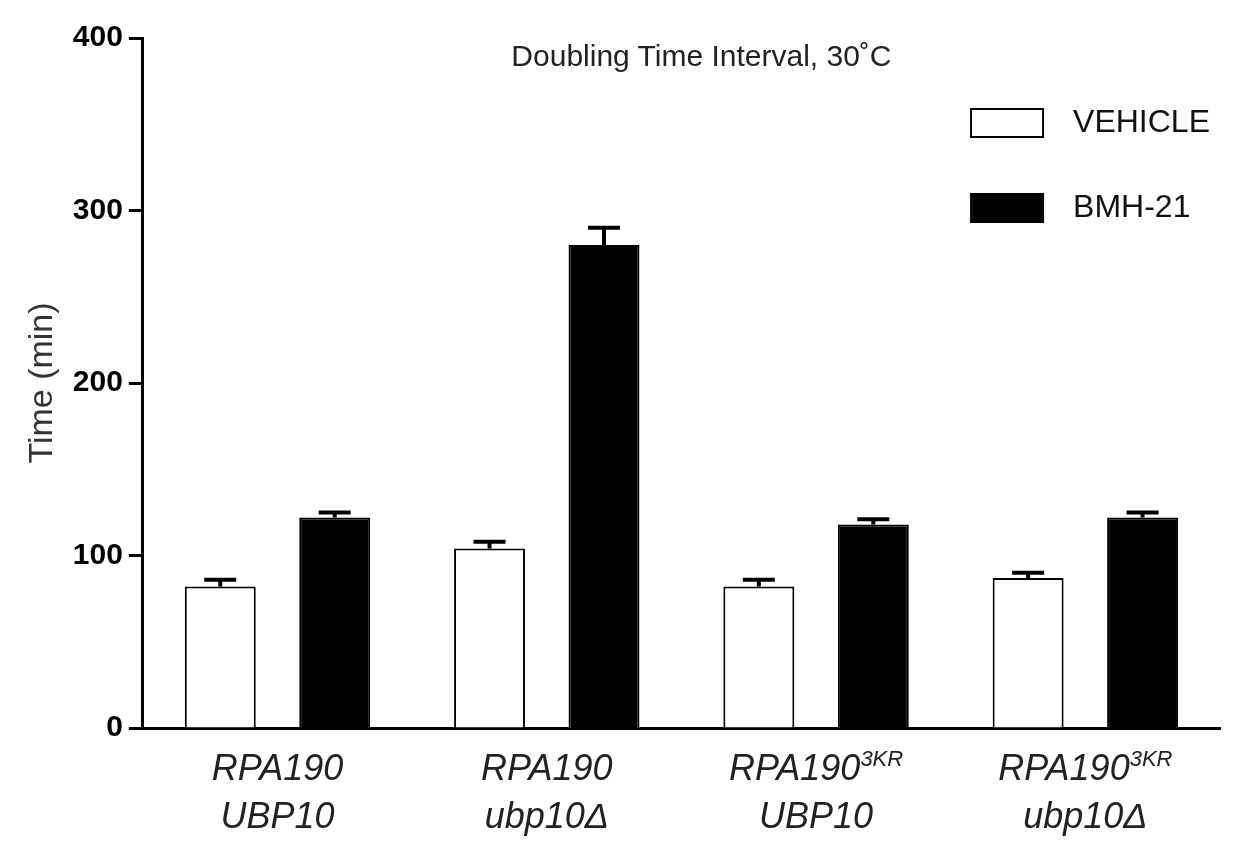 This screenshot has height=865, width=1240. Describe the element at coordinates (114, 726) in the screenshot. I see `y-tick-label: 0` at that location.